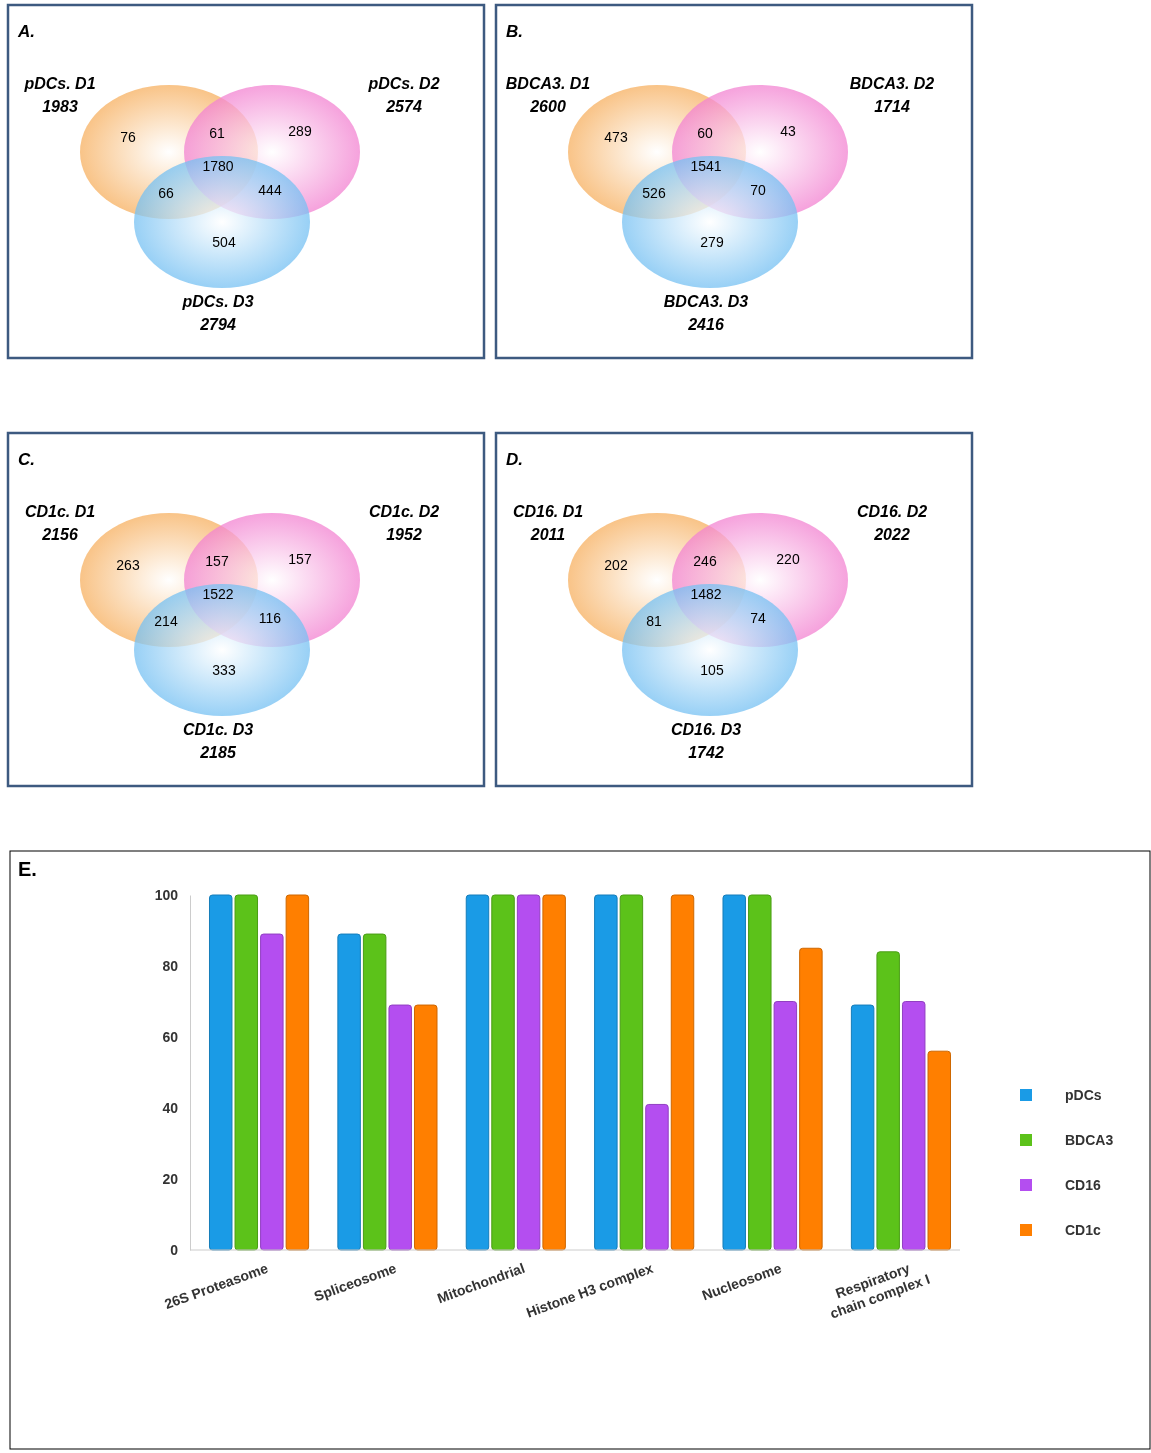 Image resolution: width=1151 pixels, height=1453 pixels. I want to click on category-label: BDCA3. D2, so click(892, 83).